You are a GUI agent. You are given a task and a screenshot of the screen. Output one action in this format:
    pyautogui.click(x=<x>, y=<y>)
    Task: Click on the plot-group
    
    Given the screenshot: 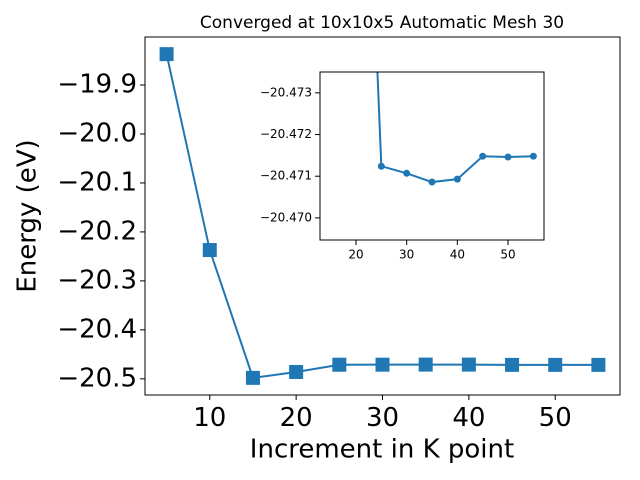 What is the action you would take?
    pyautogui.click(x=456, y=129)
    